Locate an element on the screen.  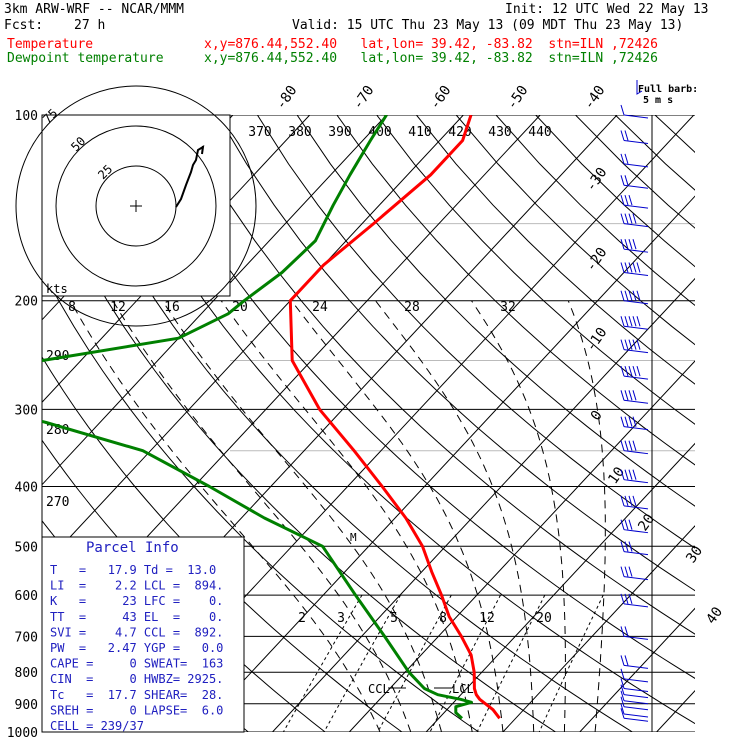
hodograph-ring is located at coordinates (136, 206).